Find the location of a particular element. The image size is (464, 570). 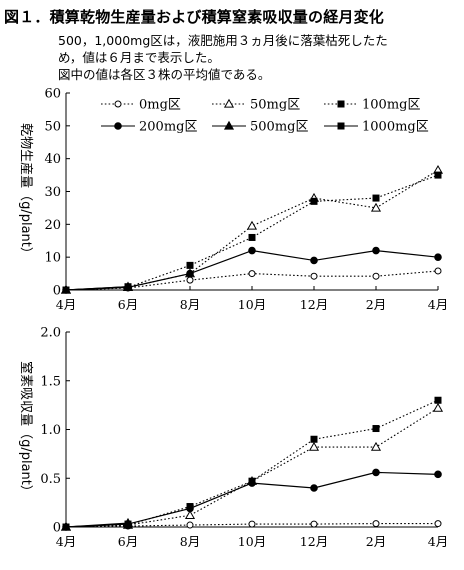

chart-1-y-tick-label: 60 is located at coordinates (52, 94).